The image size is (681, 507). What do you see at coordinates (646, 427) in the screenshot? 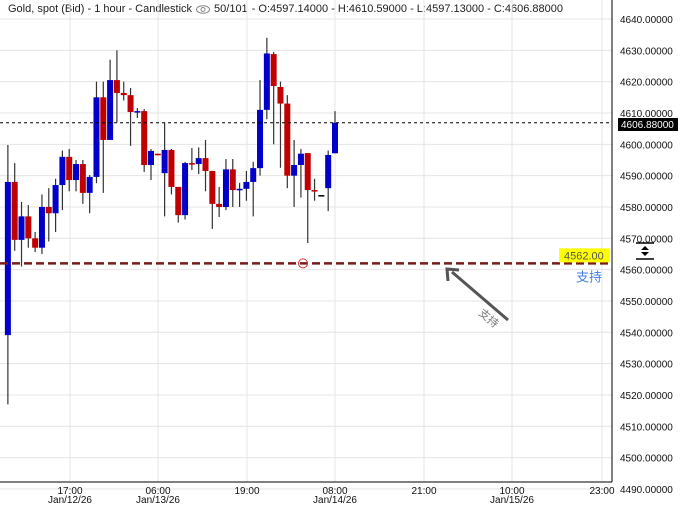
I see `price-tick-label: 4510.00000` at bounding box center [646, 427].